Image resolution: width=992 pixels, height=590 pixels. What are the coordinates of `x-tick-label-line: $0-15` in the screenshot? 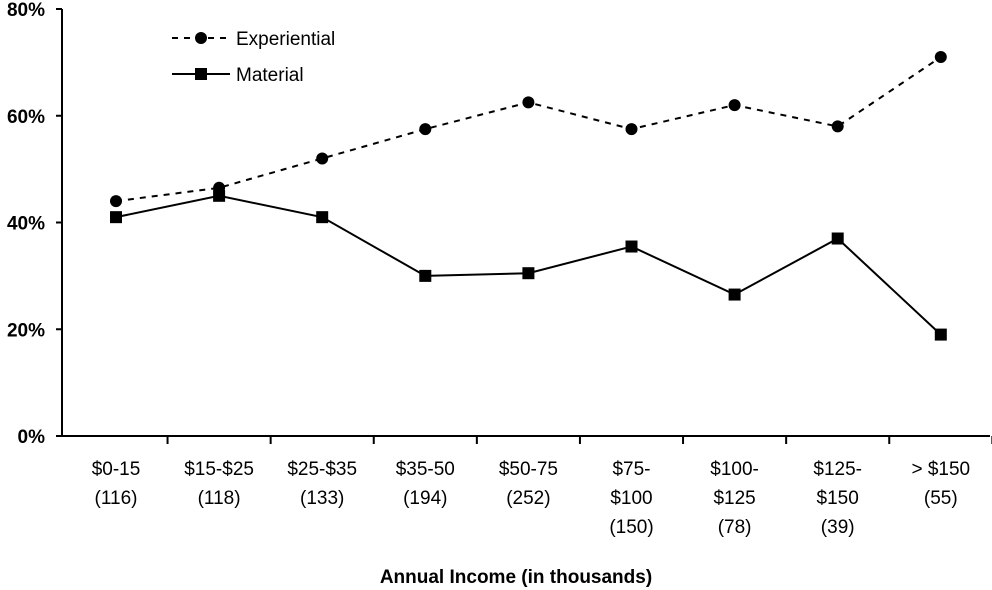 It's located at (116, 469).